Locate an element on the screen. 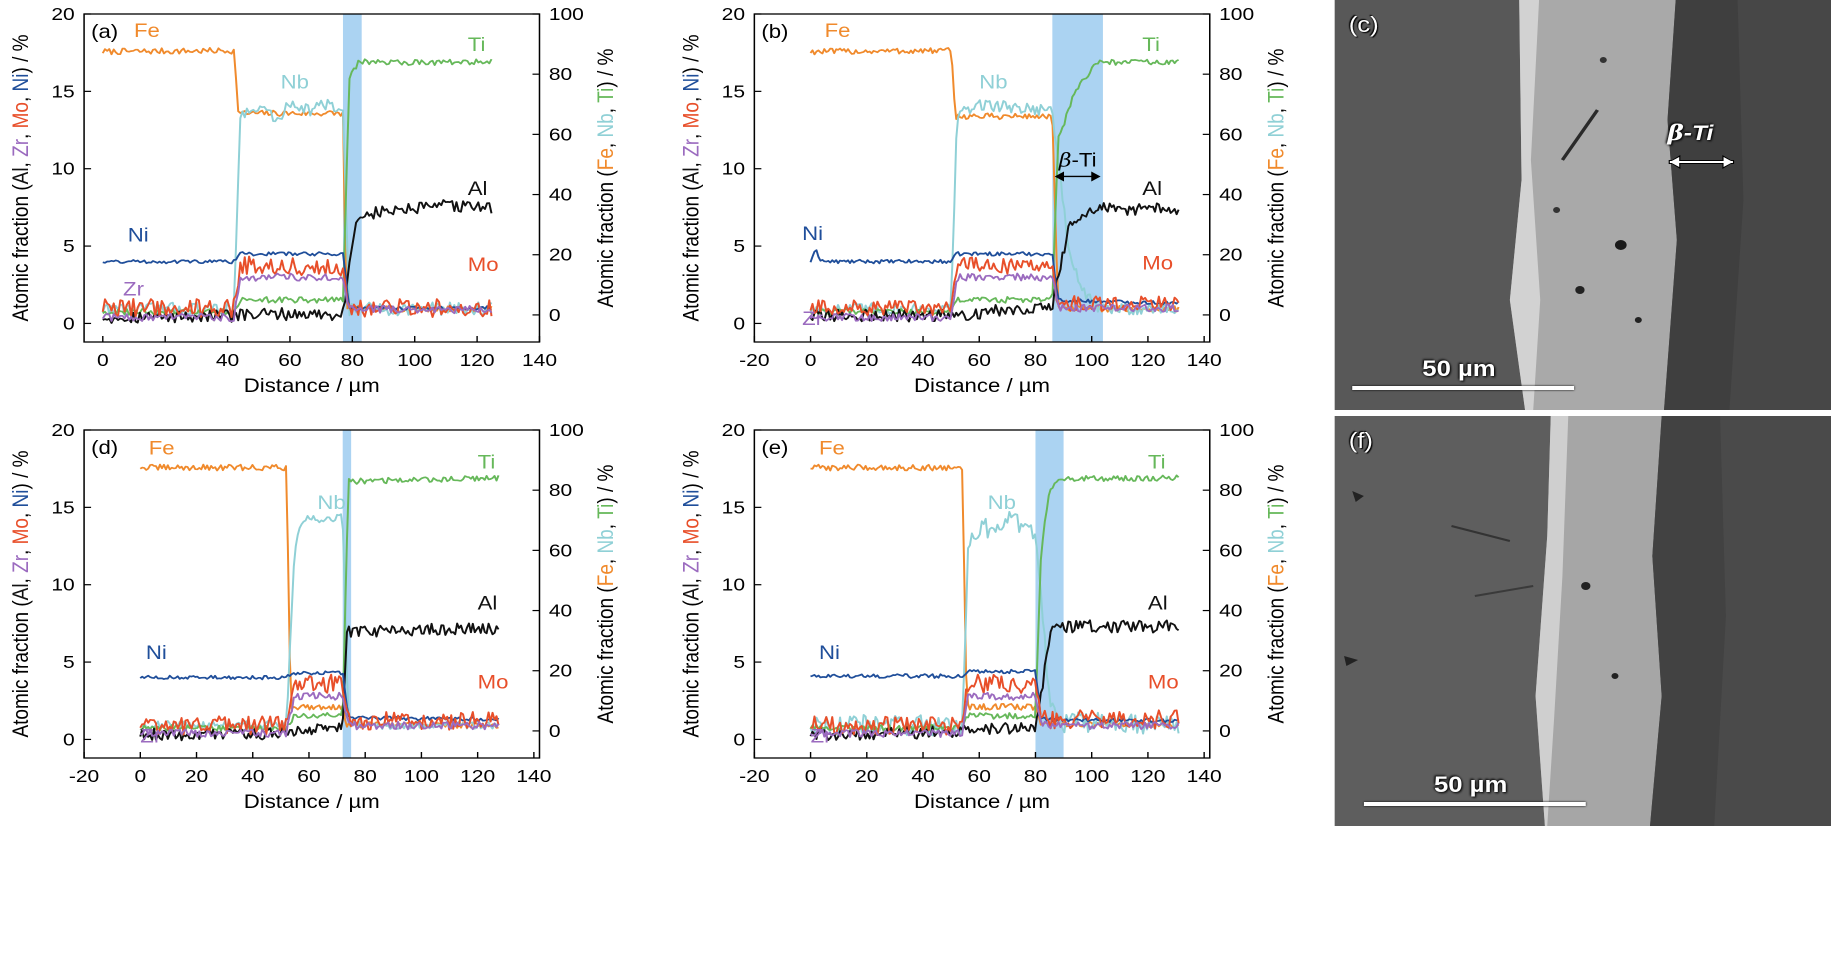 The width and height of the screenshot is (1831, 964). x-tick-label: -20 is located at coordinates (754, 776).